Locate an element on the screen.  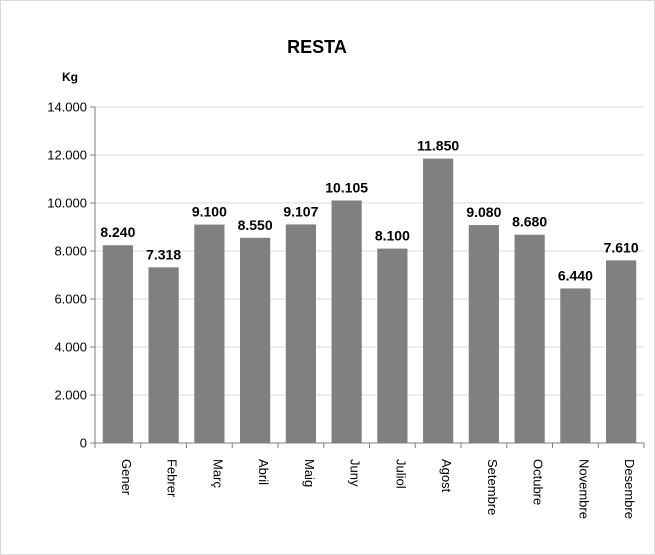
y-axis-label: Kg is located at coordinates (70, 77).